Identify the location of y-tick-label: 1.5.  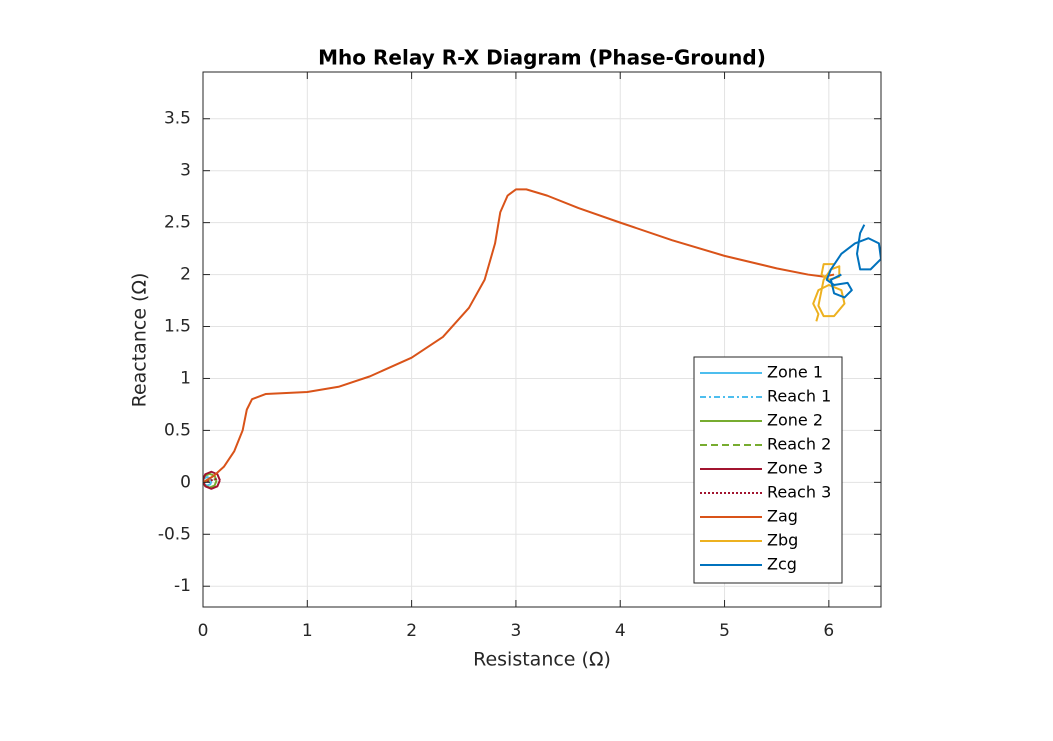
(177, 327).